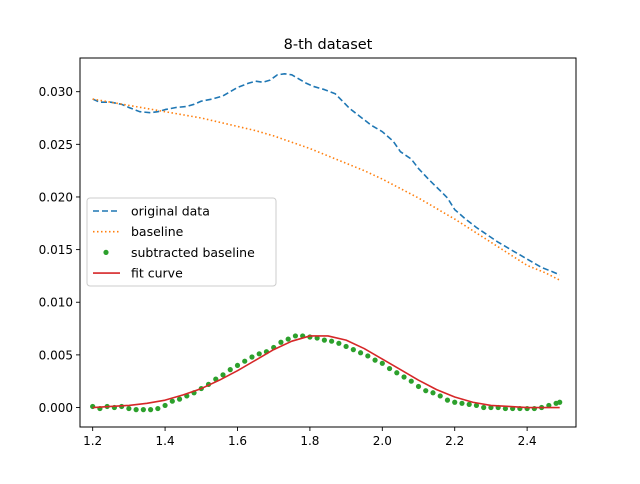 Image resolution: width=640 pixels, height=484 pixels. I want to click on x-tick-label: 2.0, so click(382, 441).